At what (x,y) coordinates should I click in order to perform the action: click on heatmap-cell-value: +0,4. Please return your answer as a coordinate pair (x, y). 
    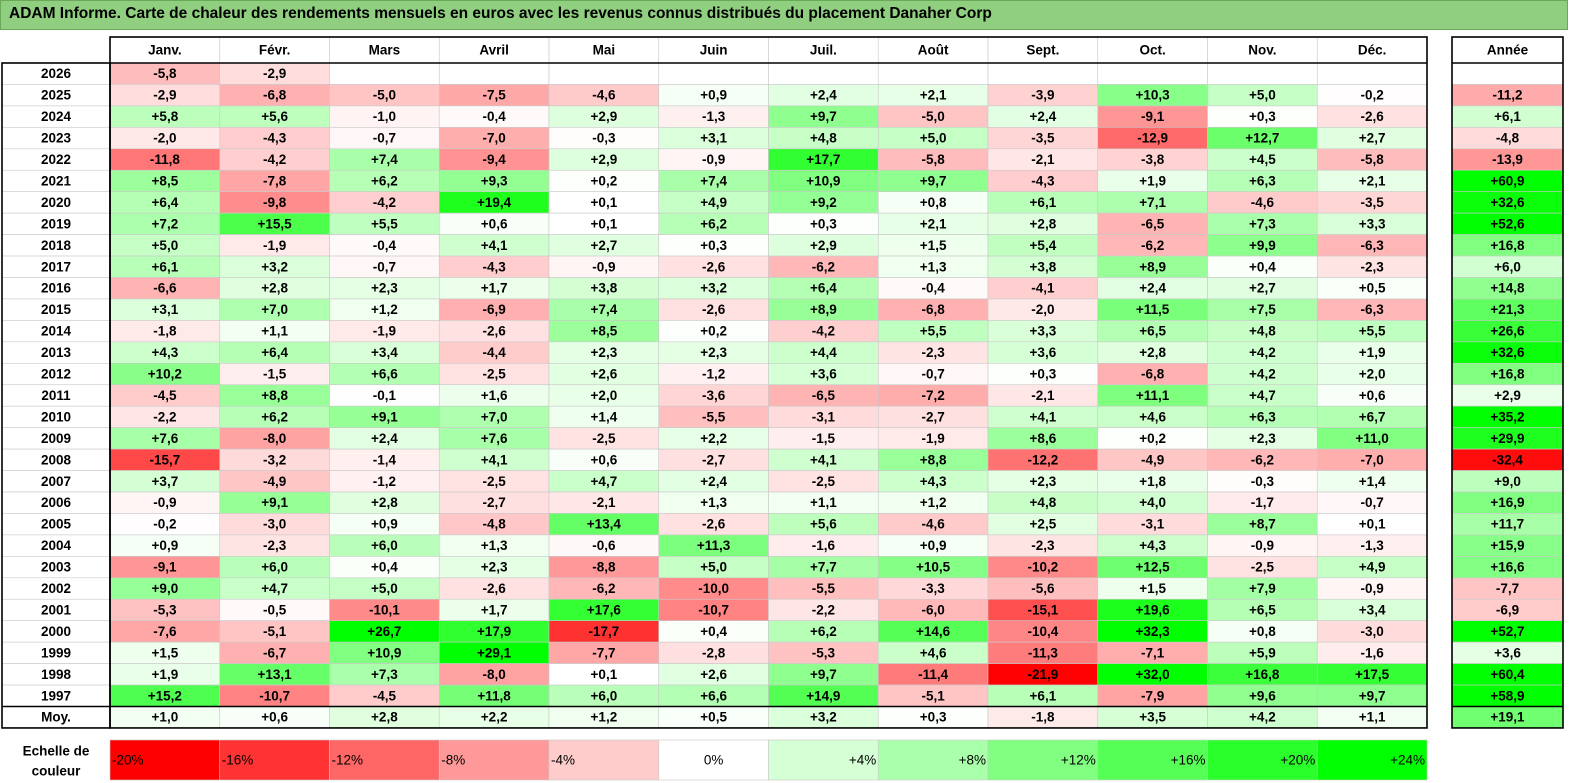
    Looking at the image, I should click on (1262, 266).